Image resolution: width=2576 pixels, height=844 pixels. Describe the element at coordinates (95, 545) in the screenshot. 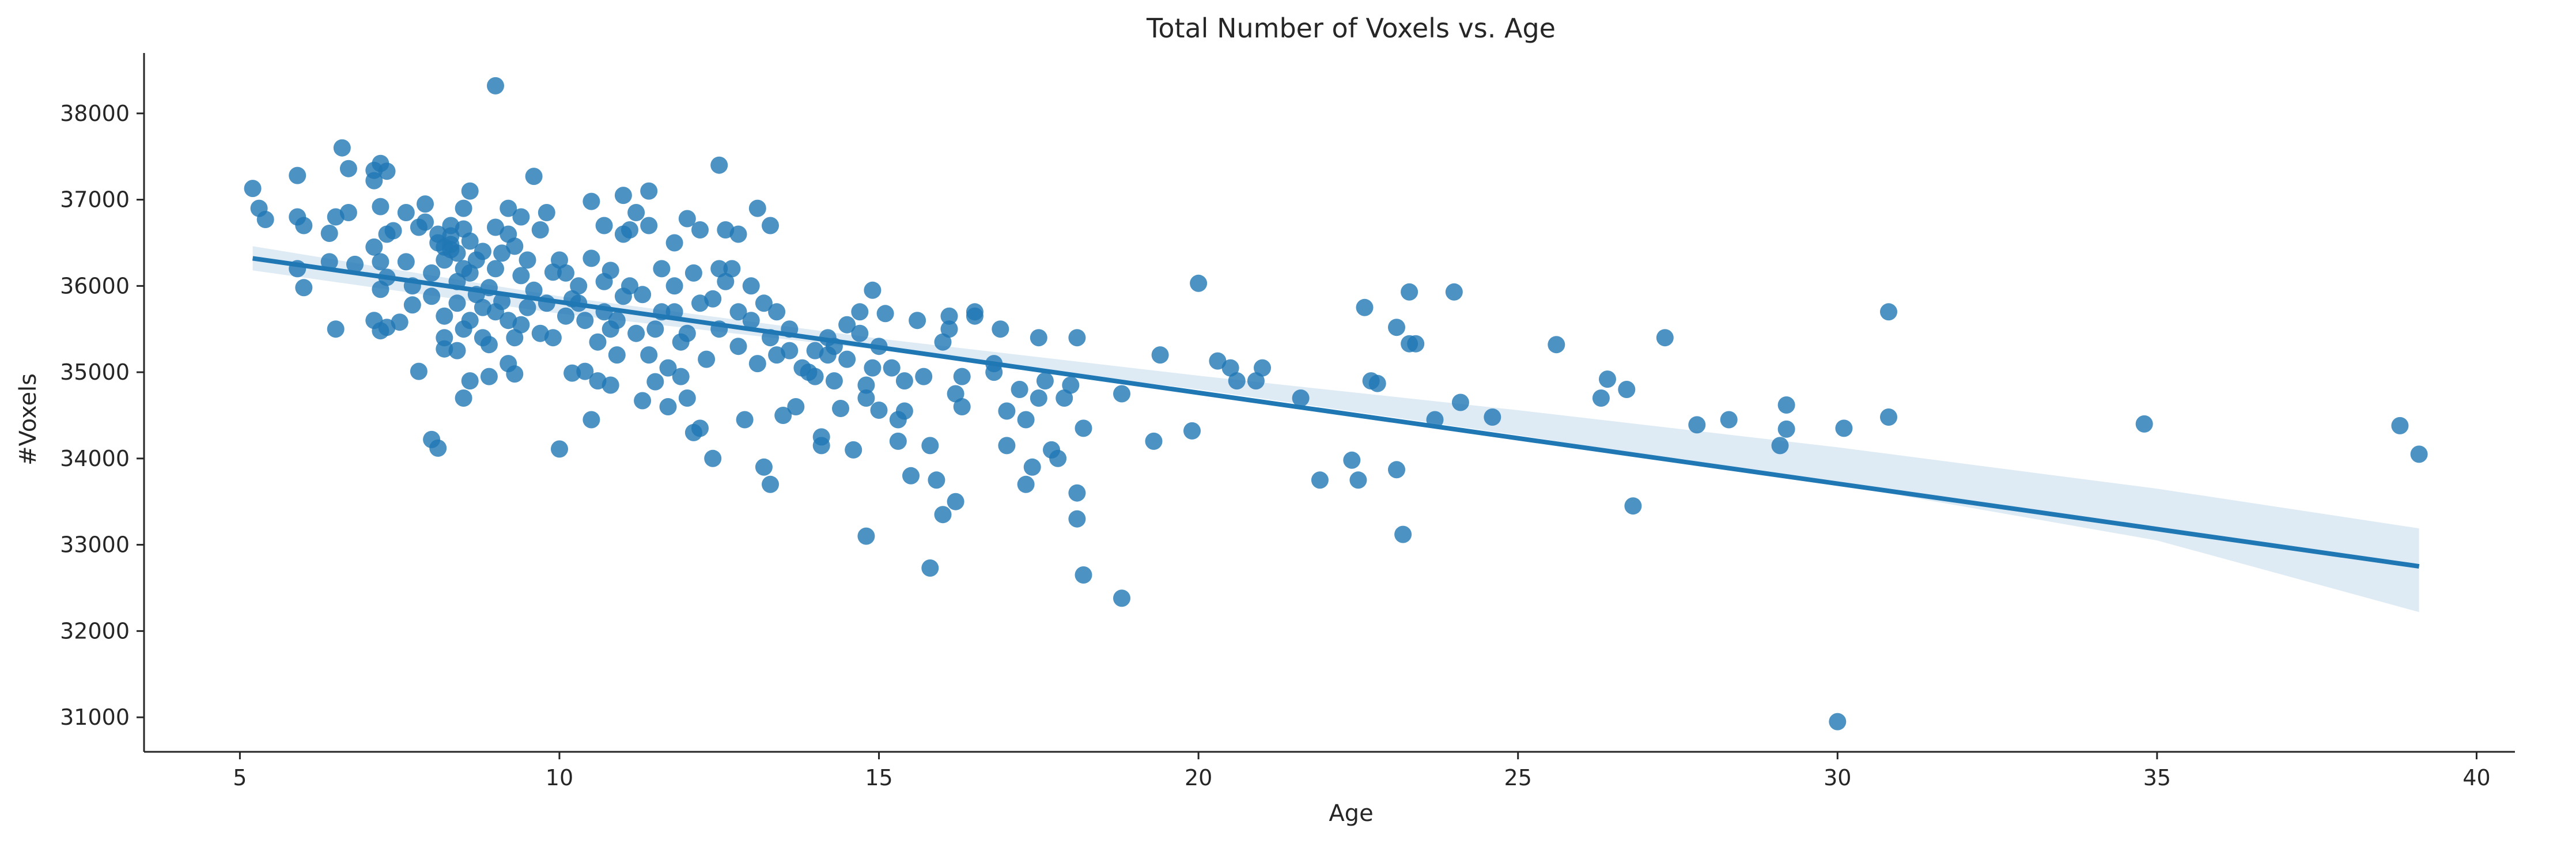

I see `y-tick-label: 33000` at that location.